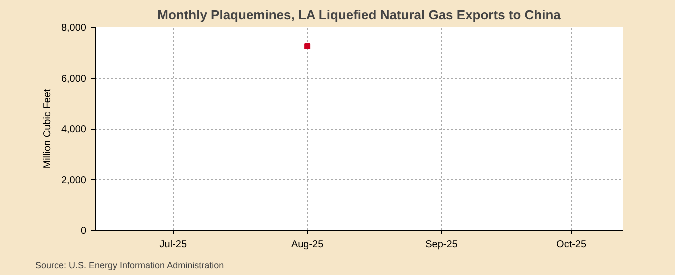 This screenshot has width=675, height=275. Describe the element at coordinates (174, 245) in the screenshot. I see `x-tick-label: Jul-25` at that location.